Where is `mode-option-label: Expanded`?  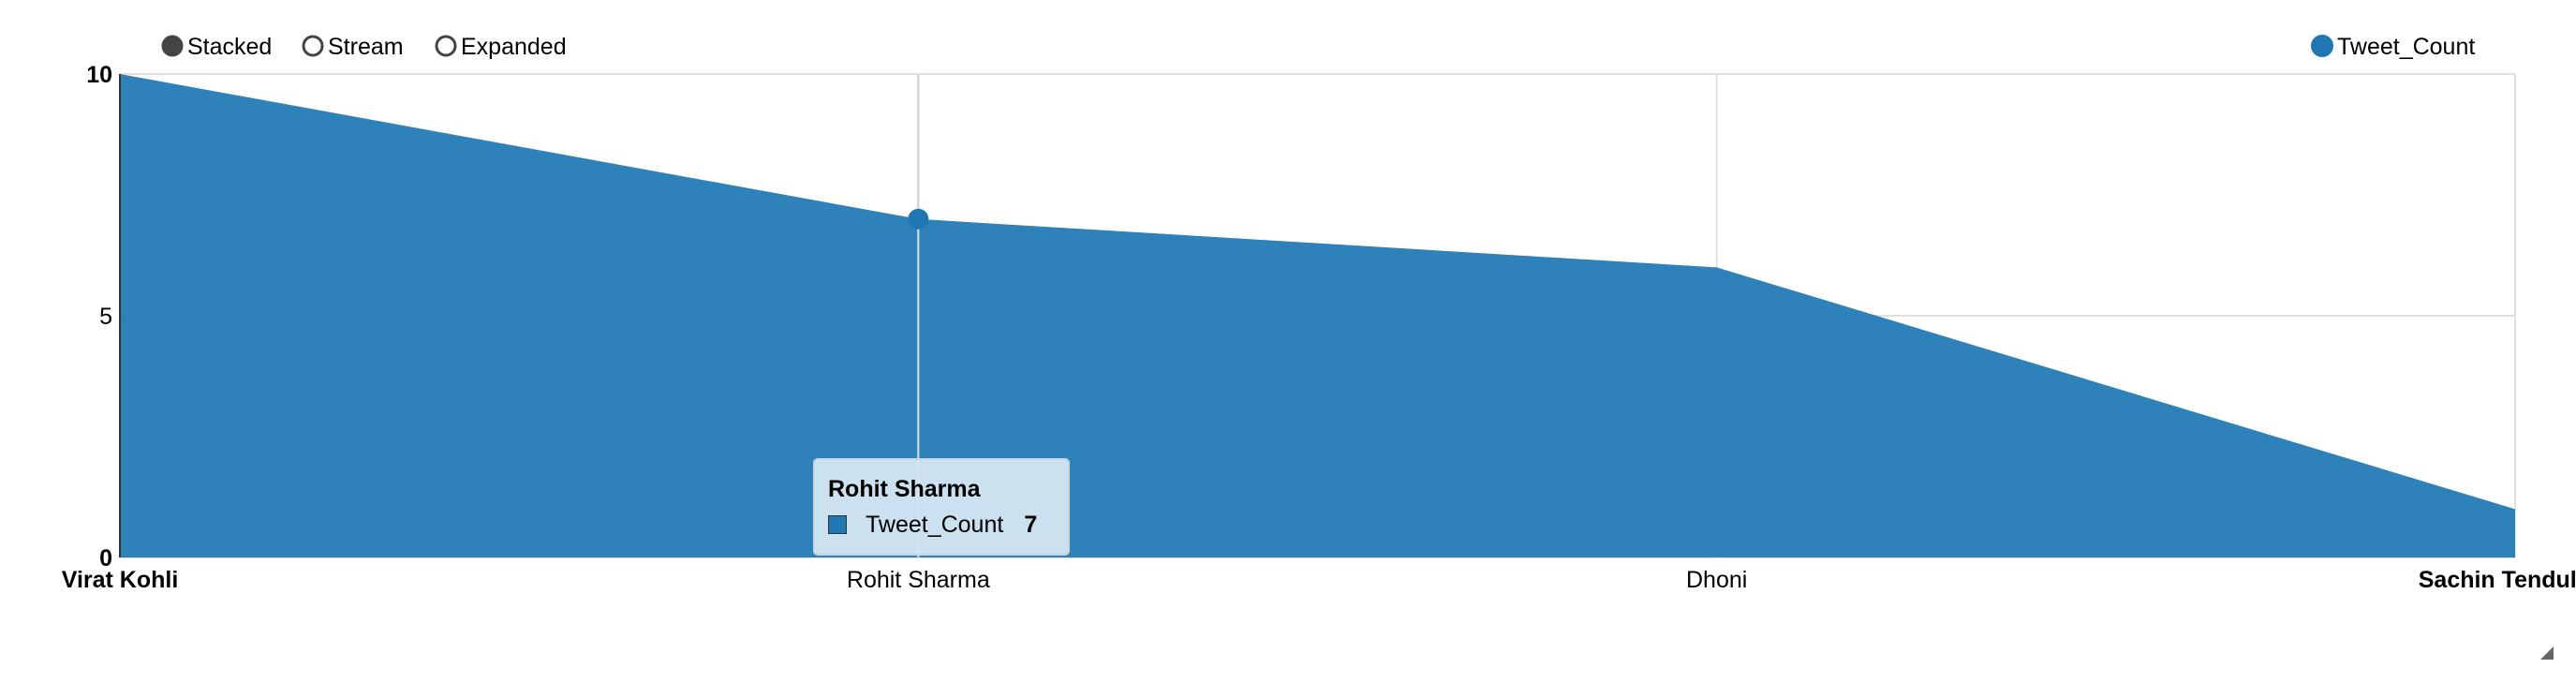
mode-option-label: Expanded is located at coordinates (514, 47).